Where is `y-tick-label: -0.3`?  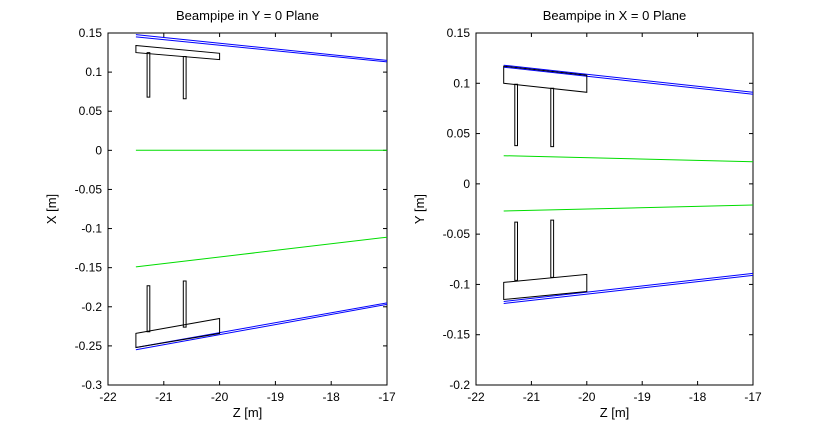 y-tick-label: -0.3 is located at coordinates (91, 385).